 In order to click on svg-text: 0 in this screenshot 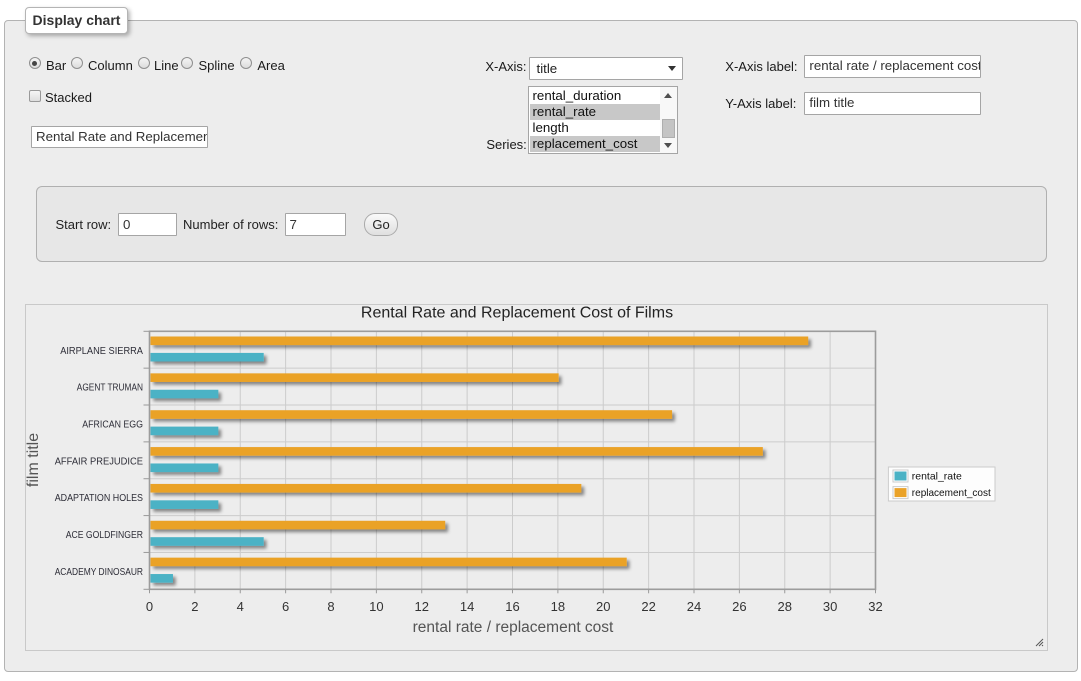, I will do `click(149, 606)`.